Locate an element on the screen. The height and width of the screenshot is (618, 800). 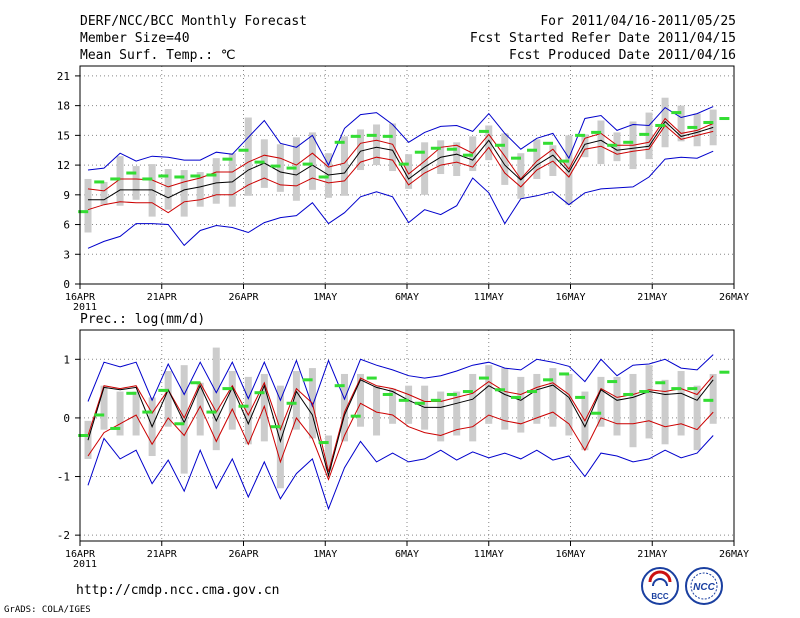
prec-ytick-label--2: -2 is located at coordinates (63, 535).